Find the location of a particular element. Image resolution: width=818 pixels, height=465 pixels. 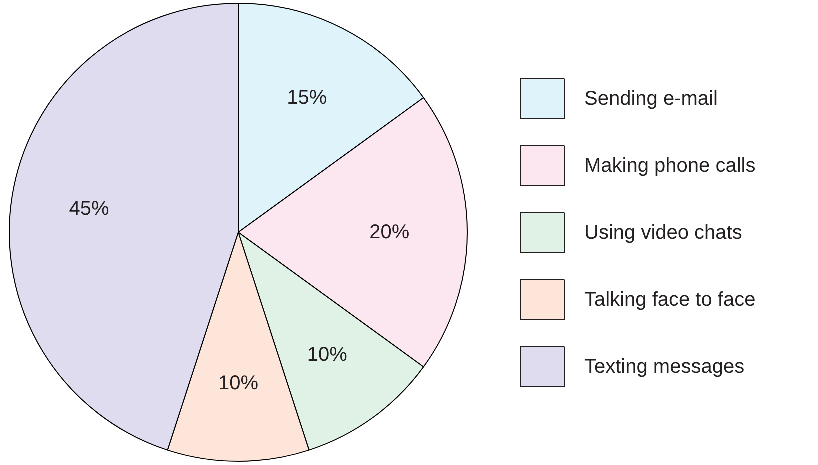

legend-label: Making phone calls is located at coordinates (670, 166).